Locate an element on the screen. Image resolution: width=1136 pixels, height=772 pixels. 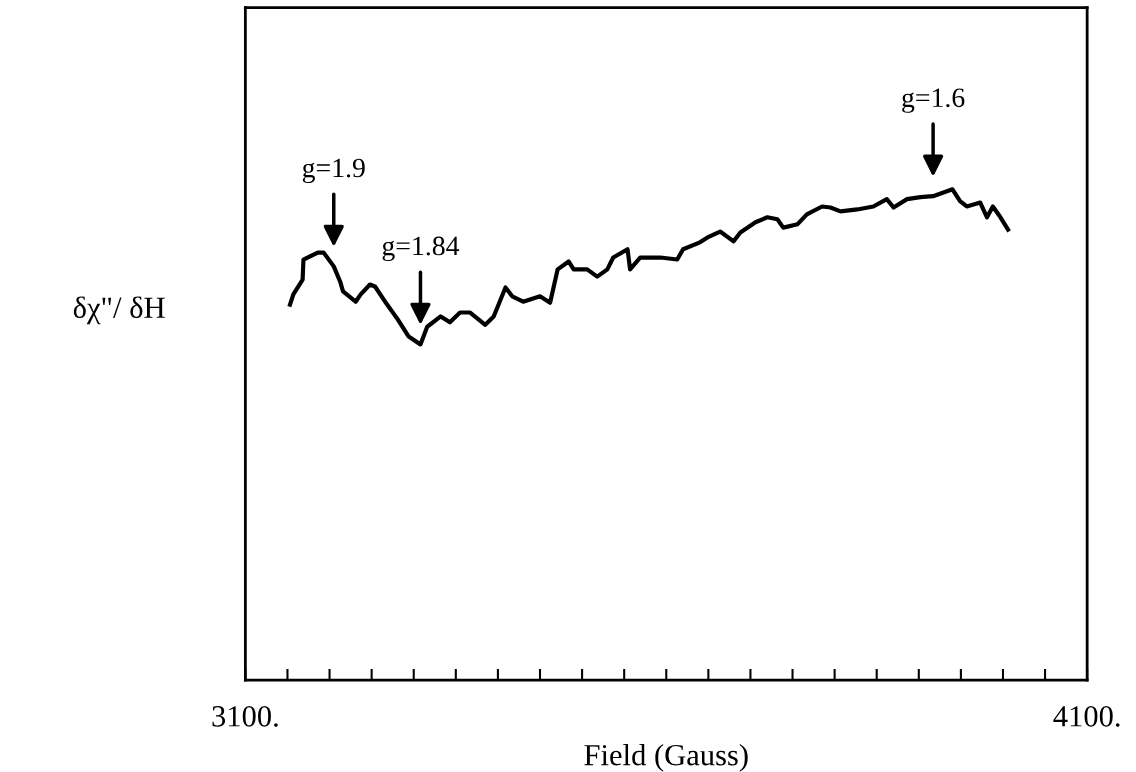
x-tick-label: 4100. is located at coordinates (1086, 716).